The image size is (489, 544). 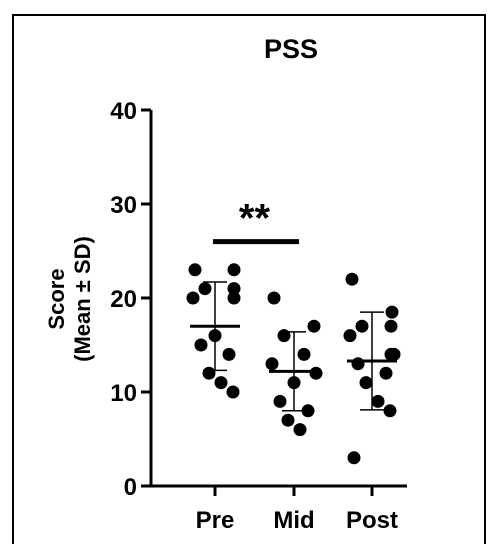 What do you see at coordinates (123, 393) in the screenshot?
I see `y-tick-label: 10` at bounding box center [123, 393].